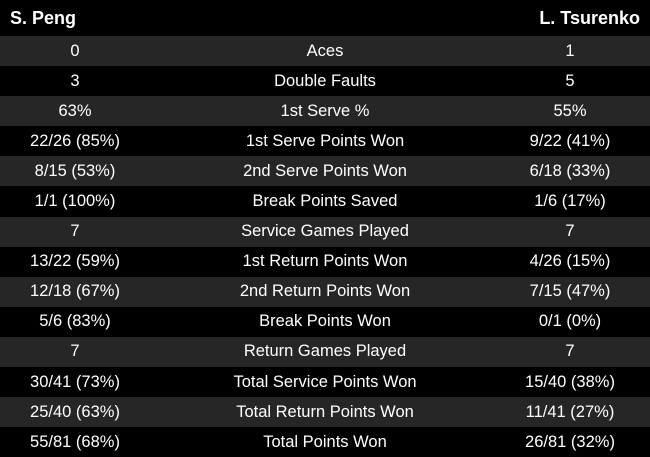 The width and height of the screenshot is (650, 457). I want to click on player2-stat: 1, so click(570, 50).